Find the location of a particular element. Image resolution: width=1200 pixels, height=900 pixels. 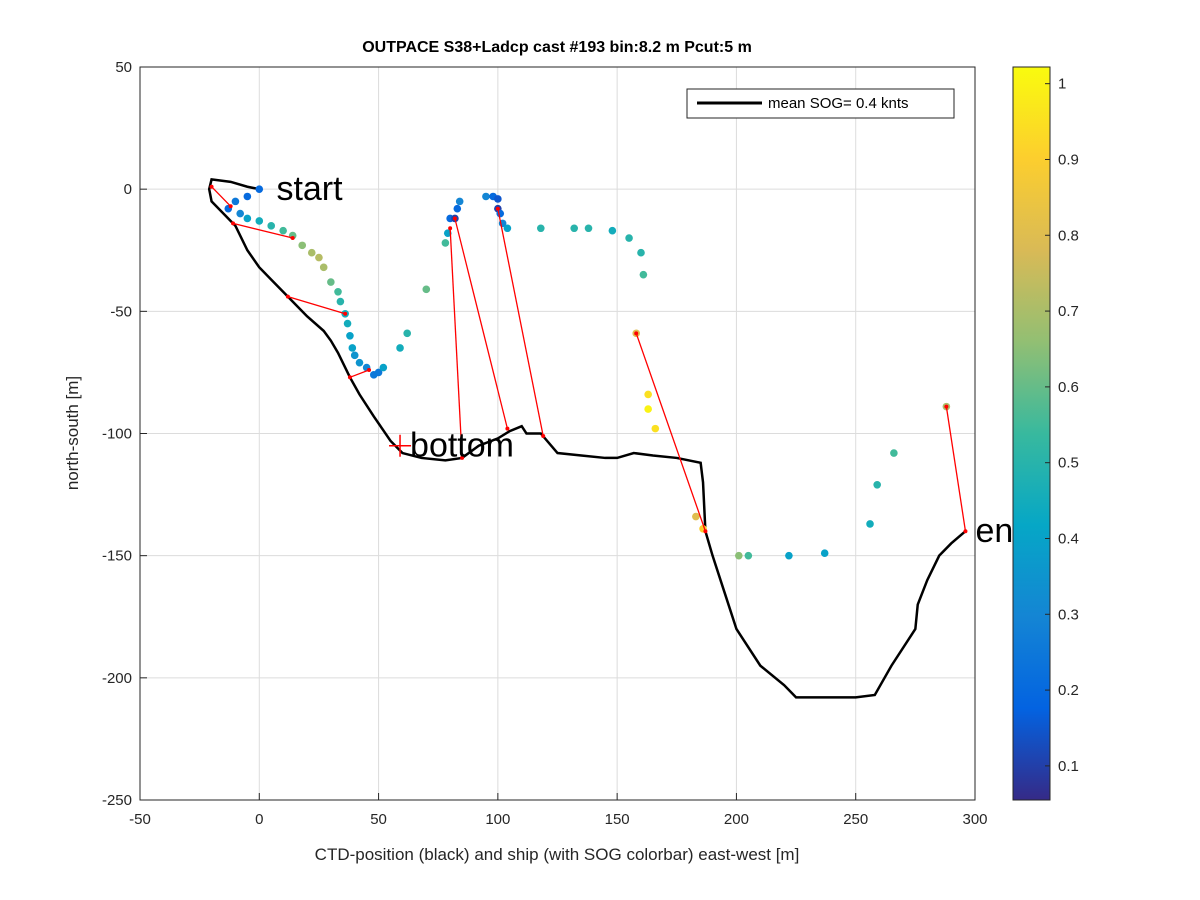

colorbar-tick-label: 0.7 is located at coordinates (1068, 311).